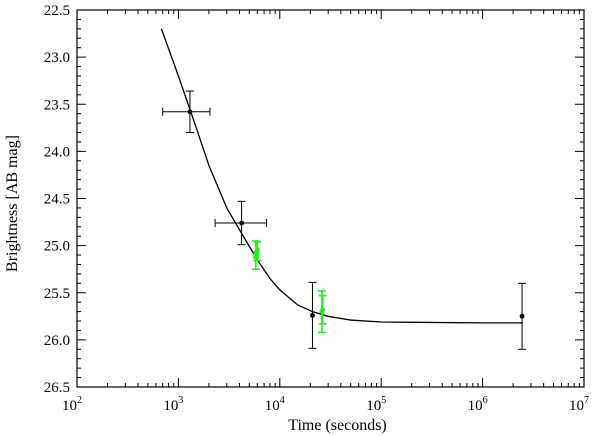 This screenshot has height=436, width=600. I want to click on x-tick-exponent: 4, so click(282, 400).